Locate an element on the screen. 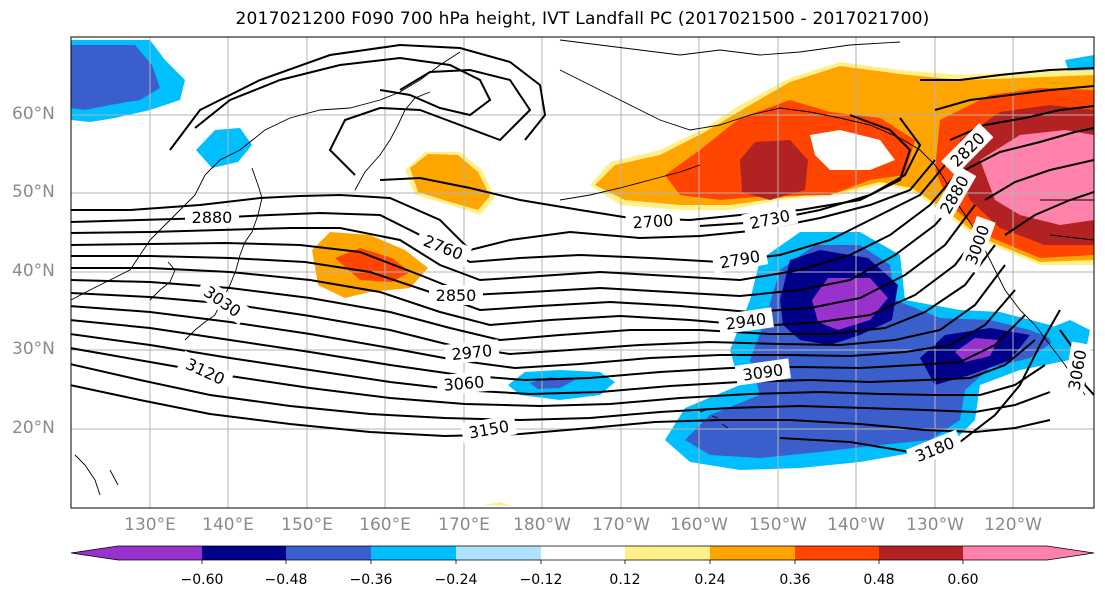 The image size is (1105, 601). coast-philippines is located at coordinates (96, 475).